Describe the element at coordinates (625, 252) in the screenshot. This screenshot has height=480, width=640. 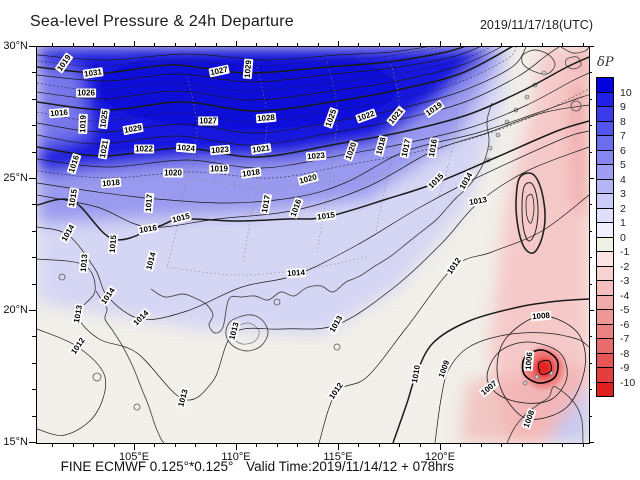
I see `colorbar-tick-label: -1` at that location.